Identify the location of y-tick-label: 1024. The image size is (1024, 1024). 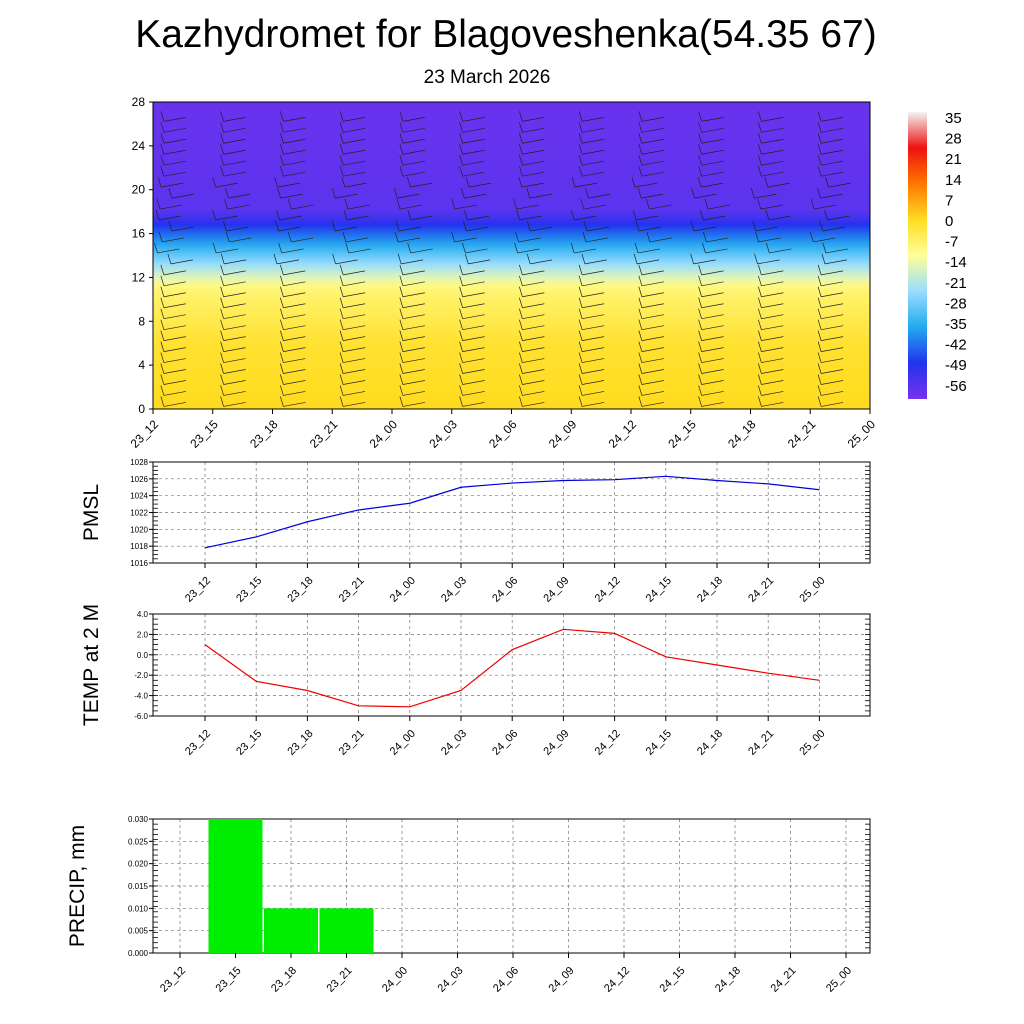
(139, 496).